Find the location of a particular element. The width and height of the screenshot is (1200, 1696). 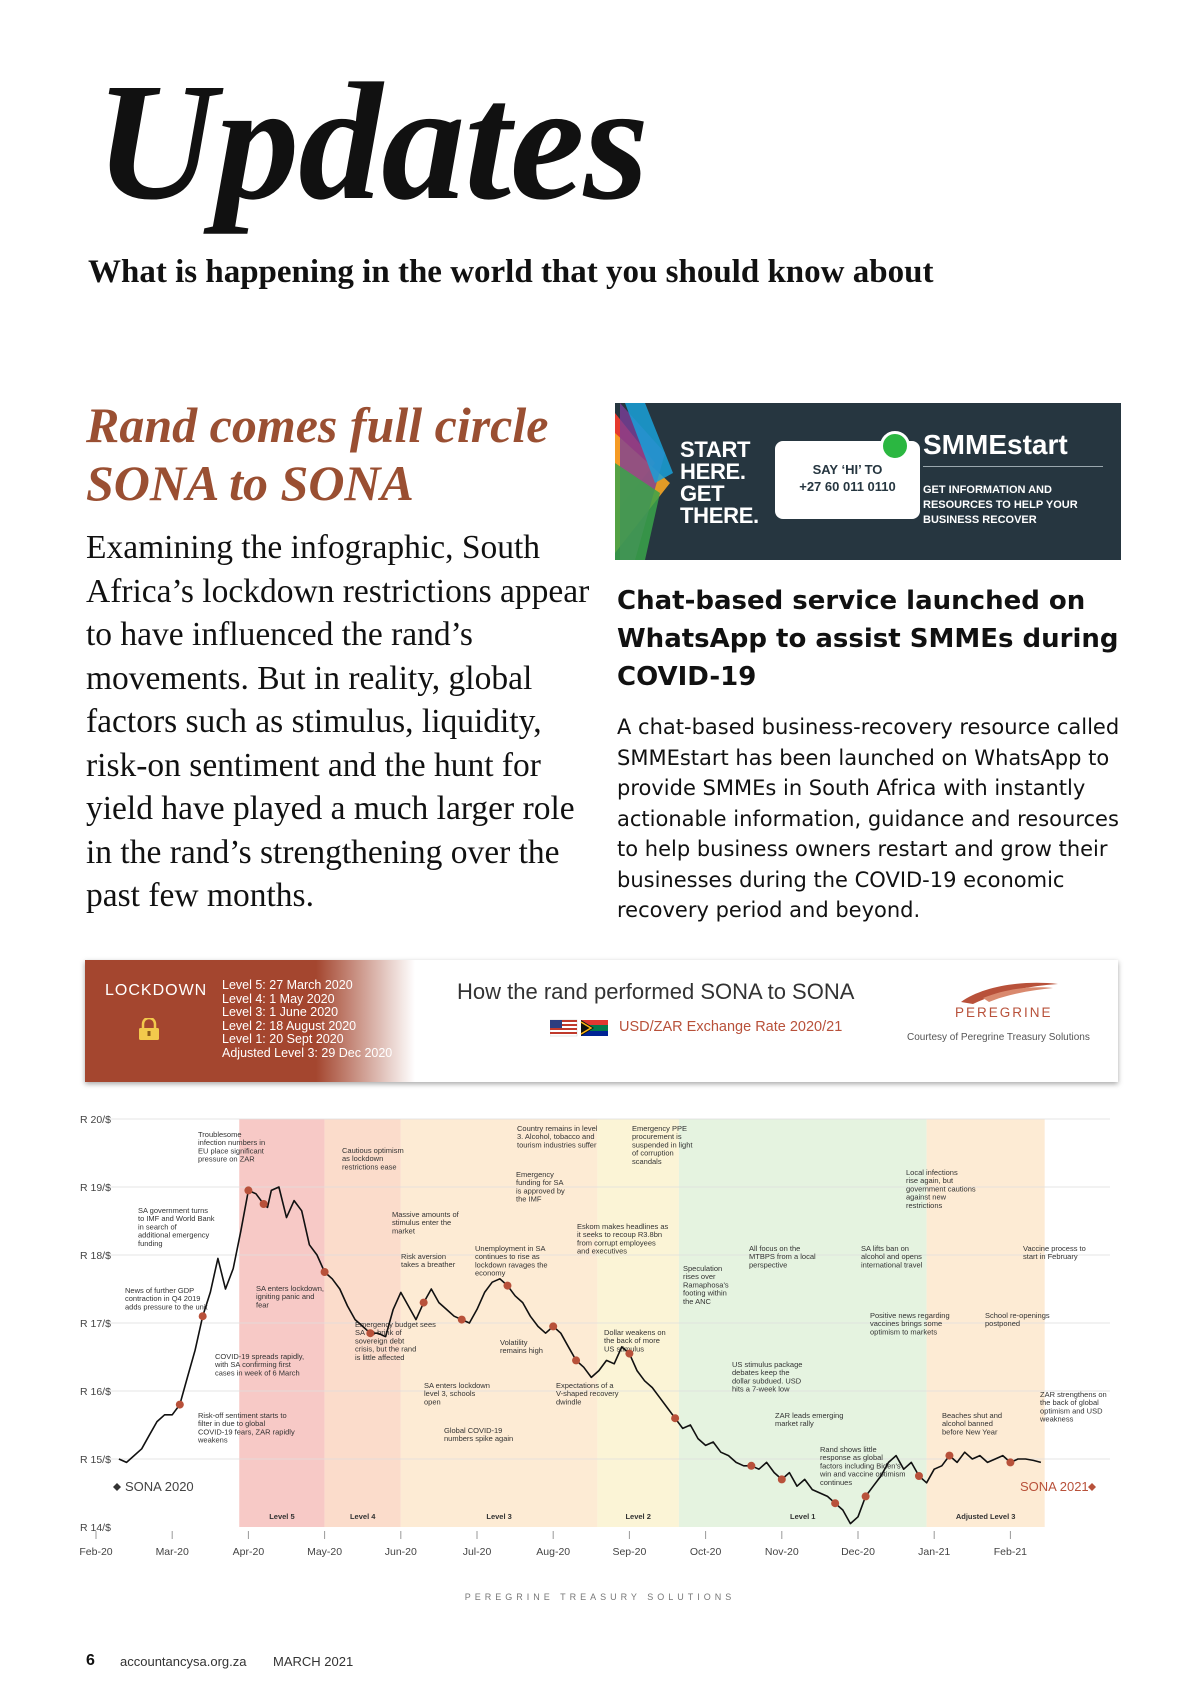

x-tick-label: Feb-20 is located at coordinates (96, 1552).